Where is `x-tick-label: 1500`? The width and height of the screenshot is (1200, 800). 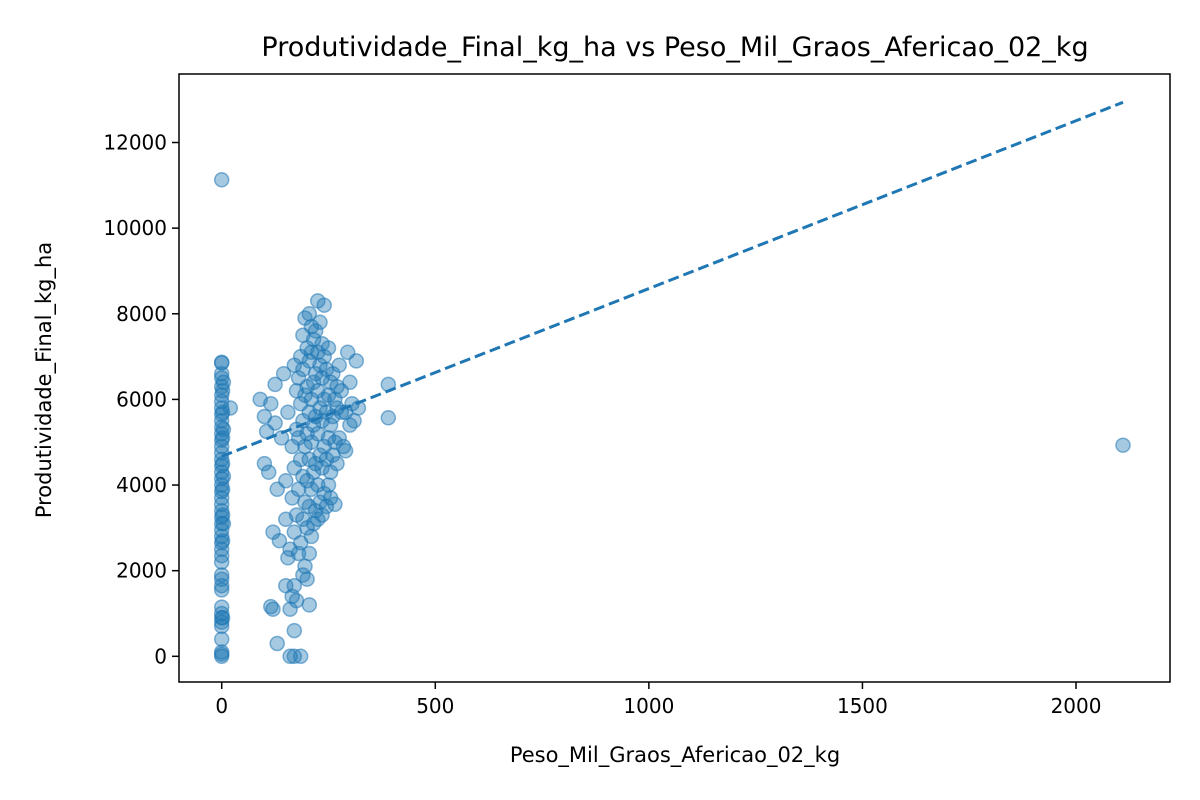
x-tick-label: 1500 is located at coordinates (862, 706).